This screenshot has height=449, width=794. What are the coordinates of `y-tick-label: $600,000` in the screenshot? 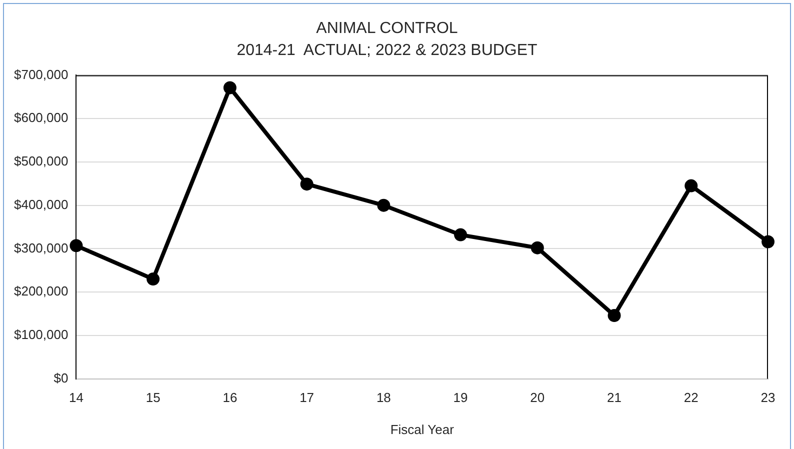 It's located at (41, 118).